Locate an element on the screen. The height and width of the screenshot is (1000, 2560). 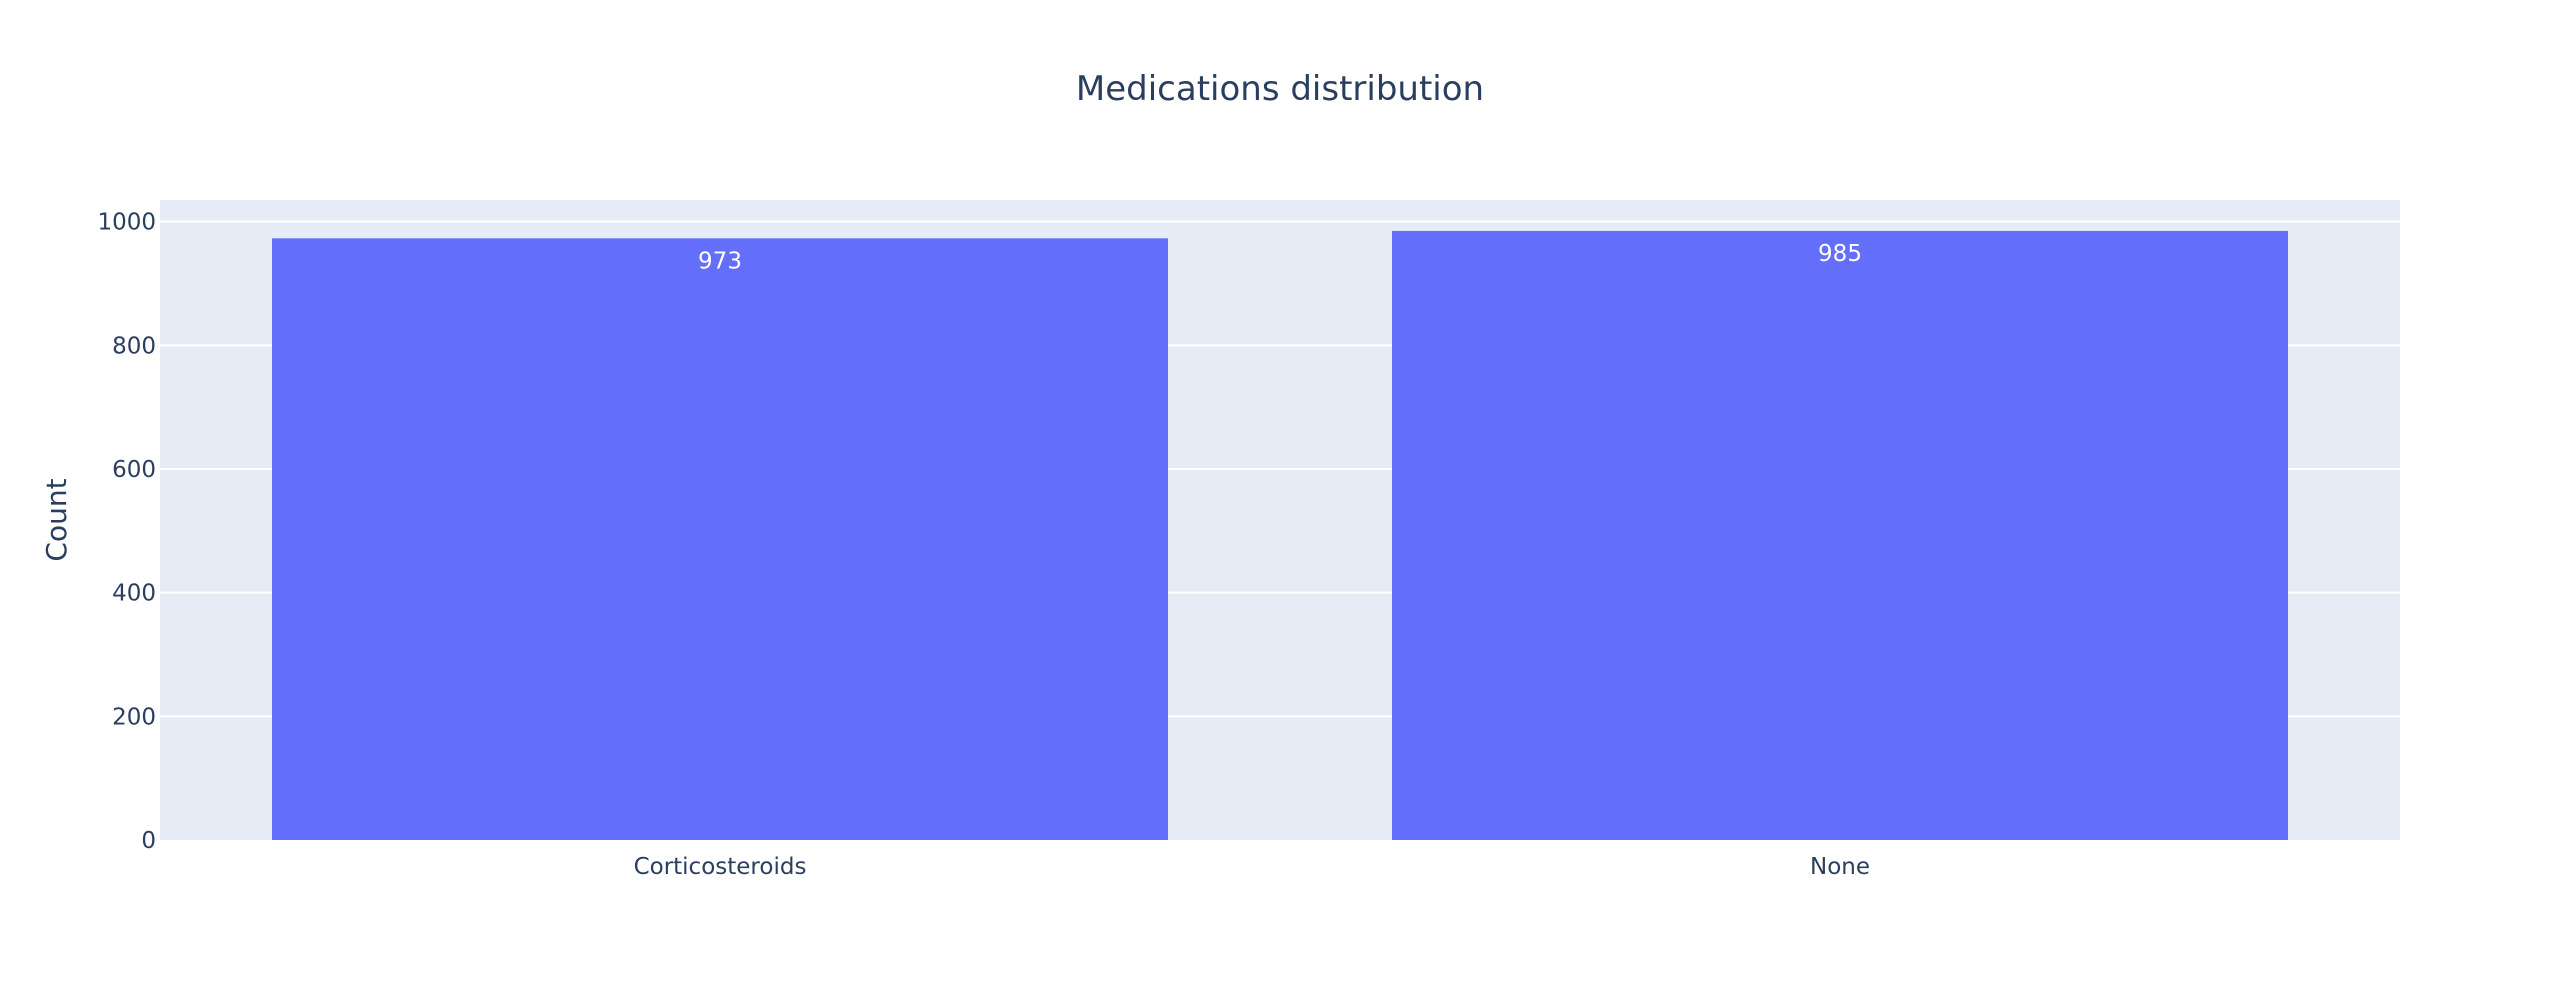
y-tick-label: 200 is located at coordinates (134, 717).